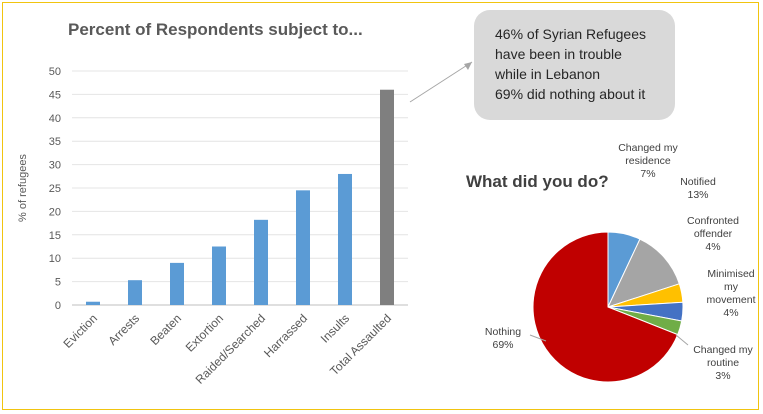  What do you see at coordinates (731, 293) in the screenshot?
I see `pie-label-minimised: Minimised my movement 4%` at bounding box center [731, 293].